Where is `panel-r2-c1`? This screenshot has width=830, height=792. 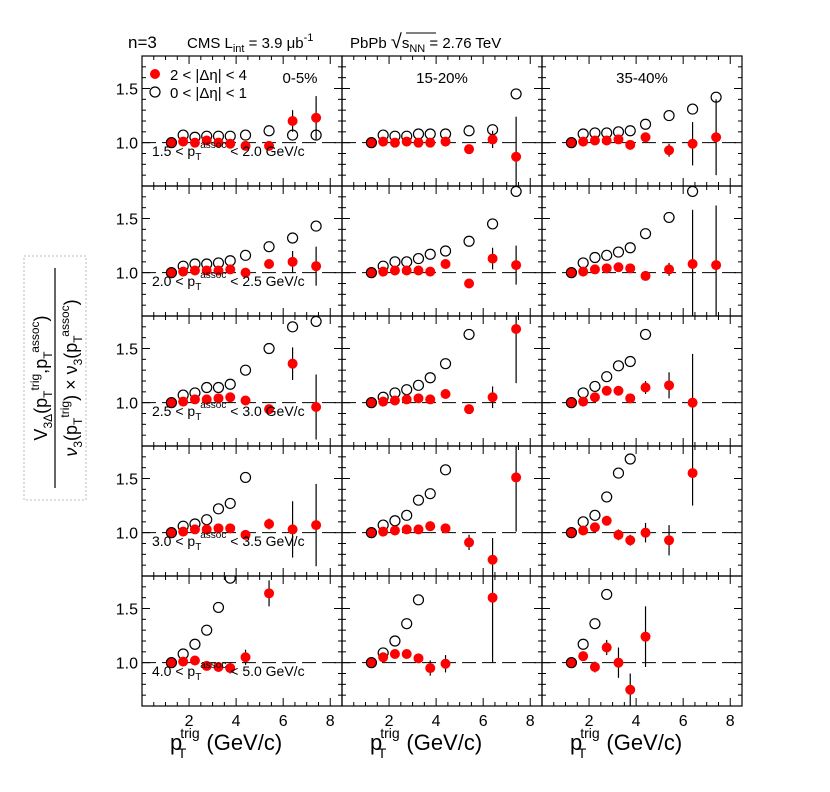
panel-r2-c1 is located at coordinates (442, 381).